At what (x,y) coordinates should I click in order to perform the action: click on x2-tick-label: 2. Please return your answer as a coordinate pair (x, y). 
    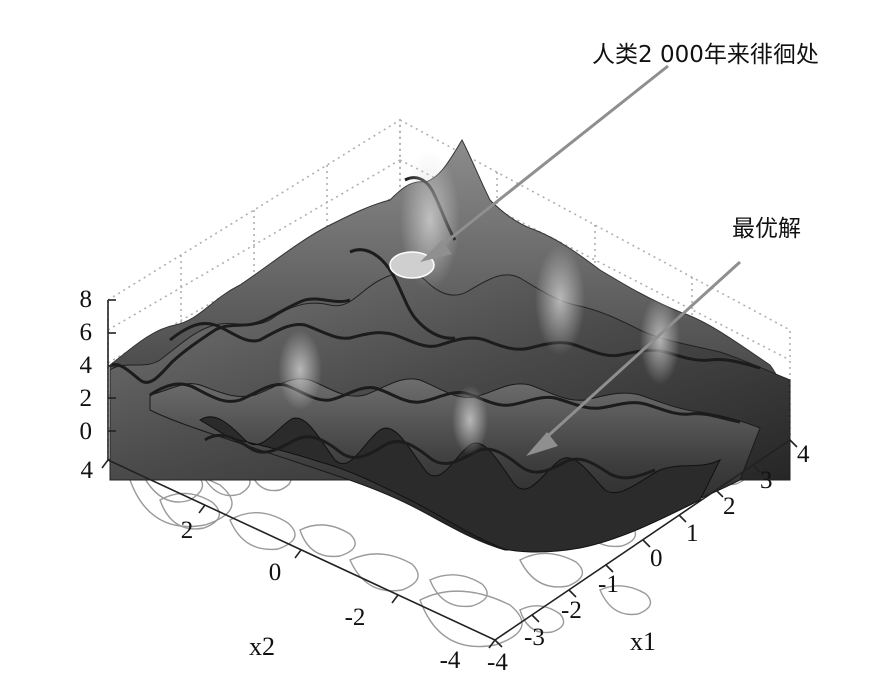
    Looking at the image, I should click on (187, 530).